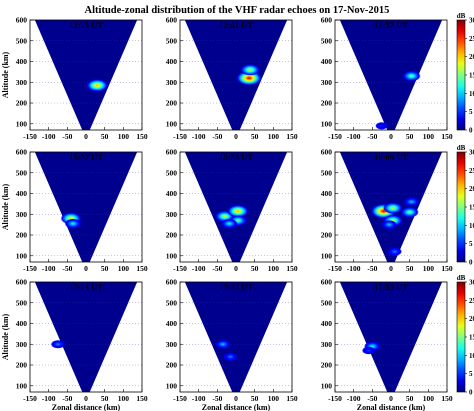  What do you see at coordinates (391, 287) in the screenshot?
I see `panel-title: 17:53 UT` at bounding box center [391, 287].